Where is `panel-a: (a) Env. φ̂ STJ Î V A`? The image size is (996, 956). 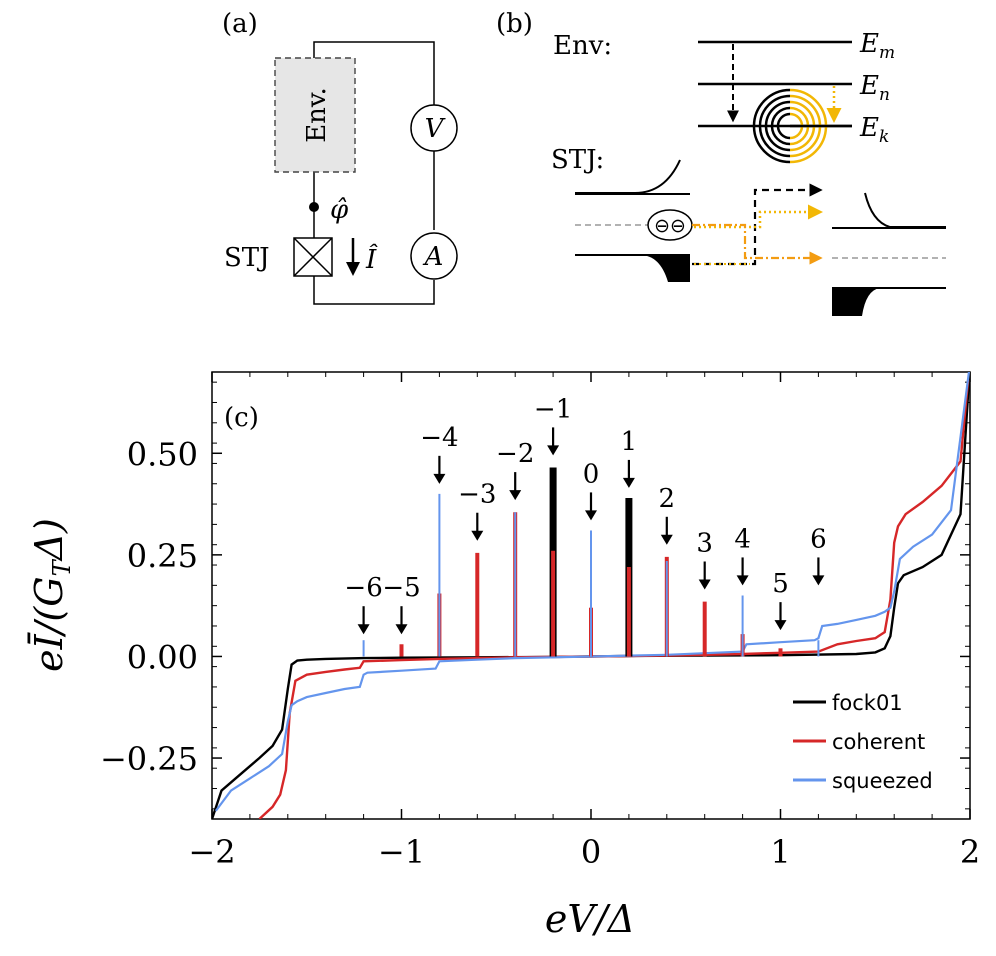 panel-a: (a) Env. φ̂ STJ Î V A is located at coordinates (340, 157).